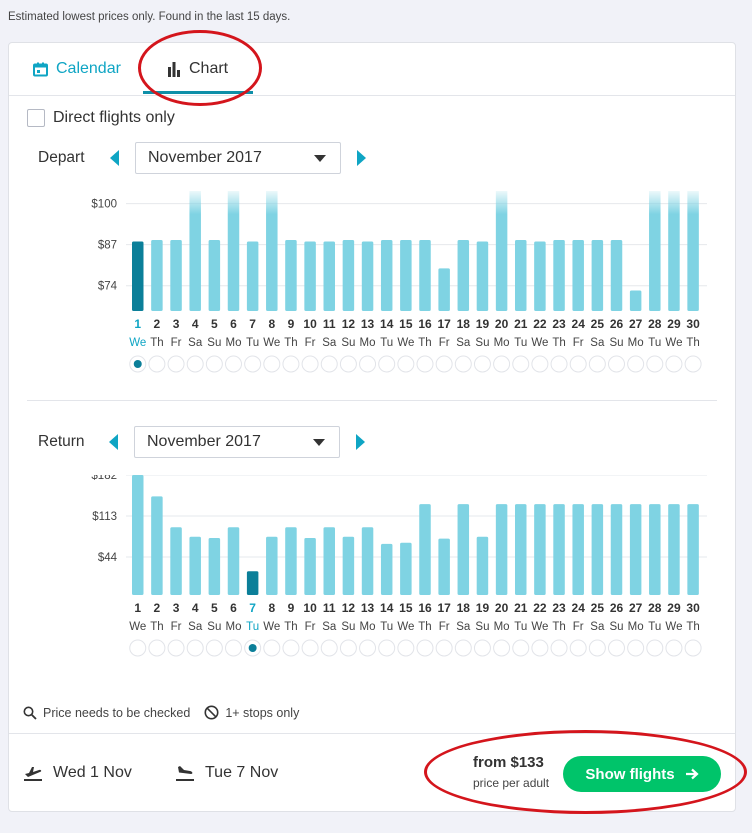  Describe the element at coordinates (617, 608) in the screenshot. I see `day-label: 26` at that location.